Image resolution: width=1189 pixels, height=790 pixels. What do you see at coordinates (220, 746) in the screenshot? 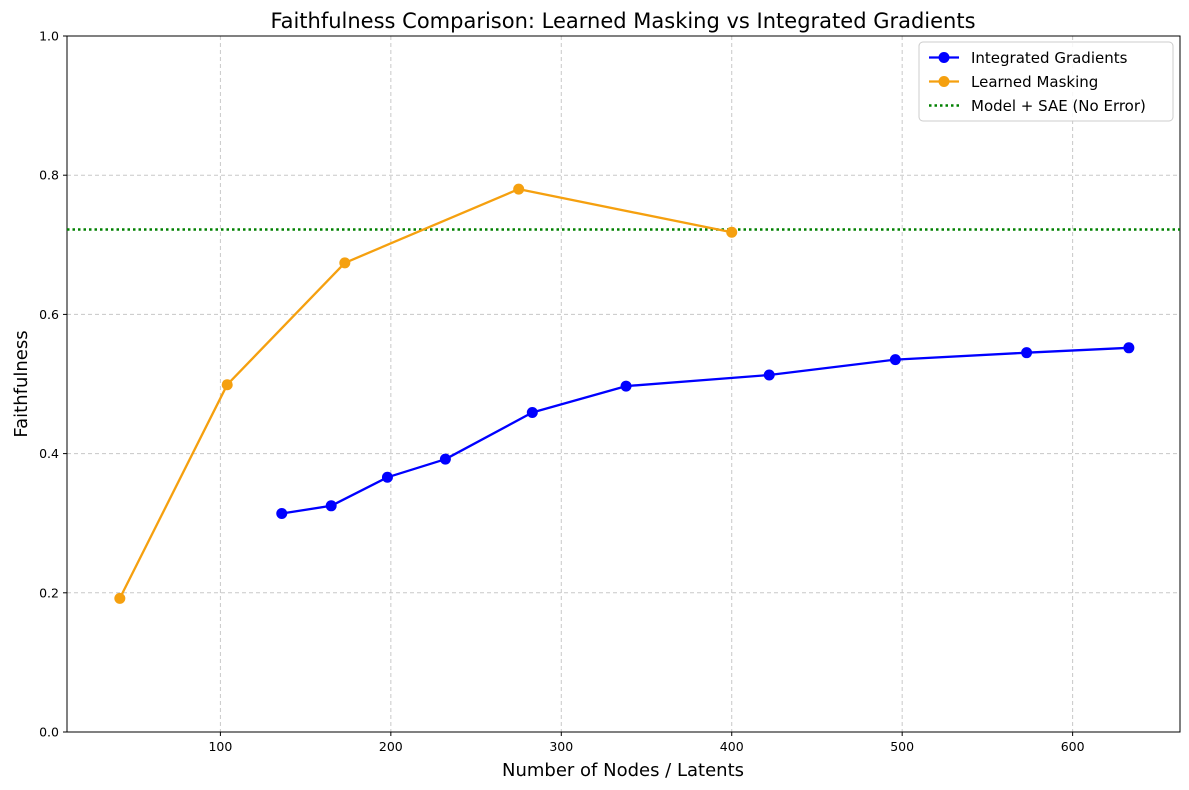
I see `x-tick-label: 100` at bounding box center [220, 746].